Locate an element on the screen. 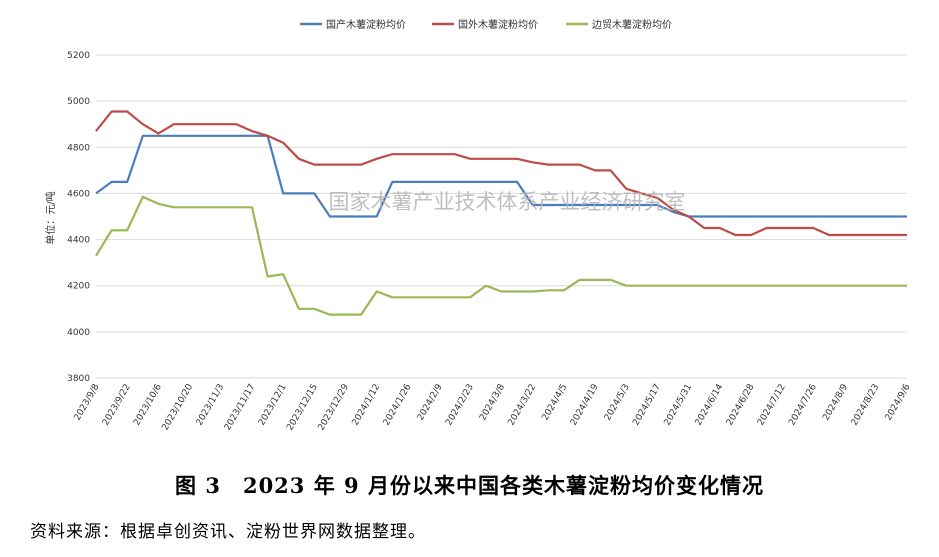 The image size is (939, 557). y-tick-label: 5000 is located at coordinates (78, 102).